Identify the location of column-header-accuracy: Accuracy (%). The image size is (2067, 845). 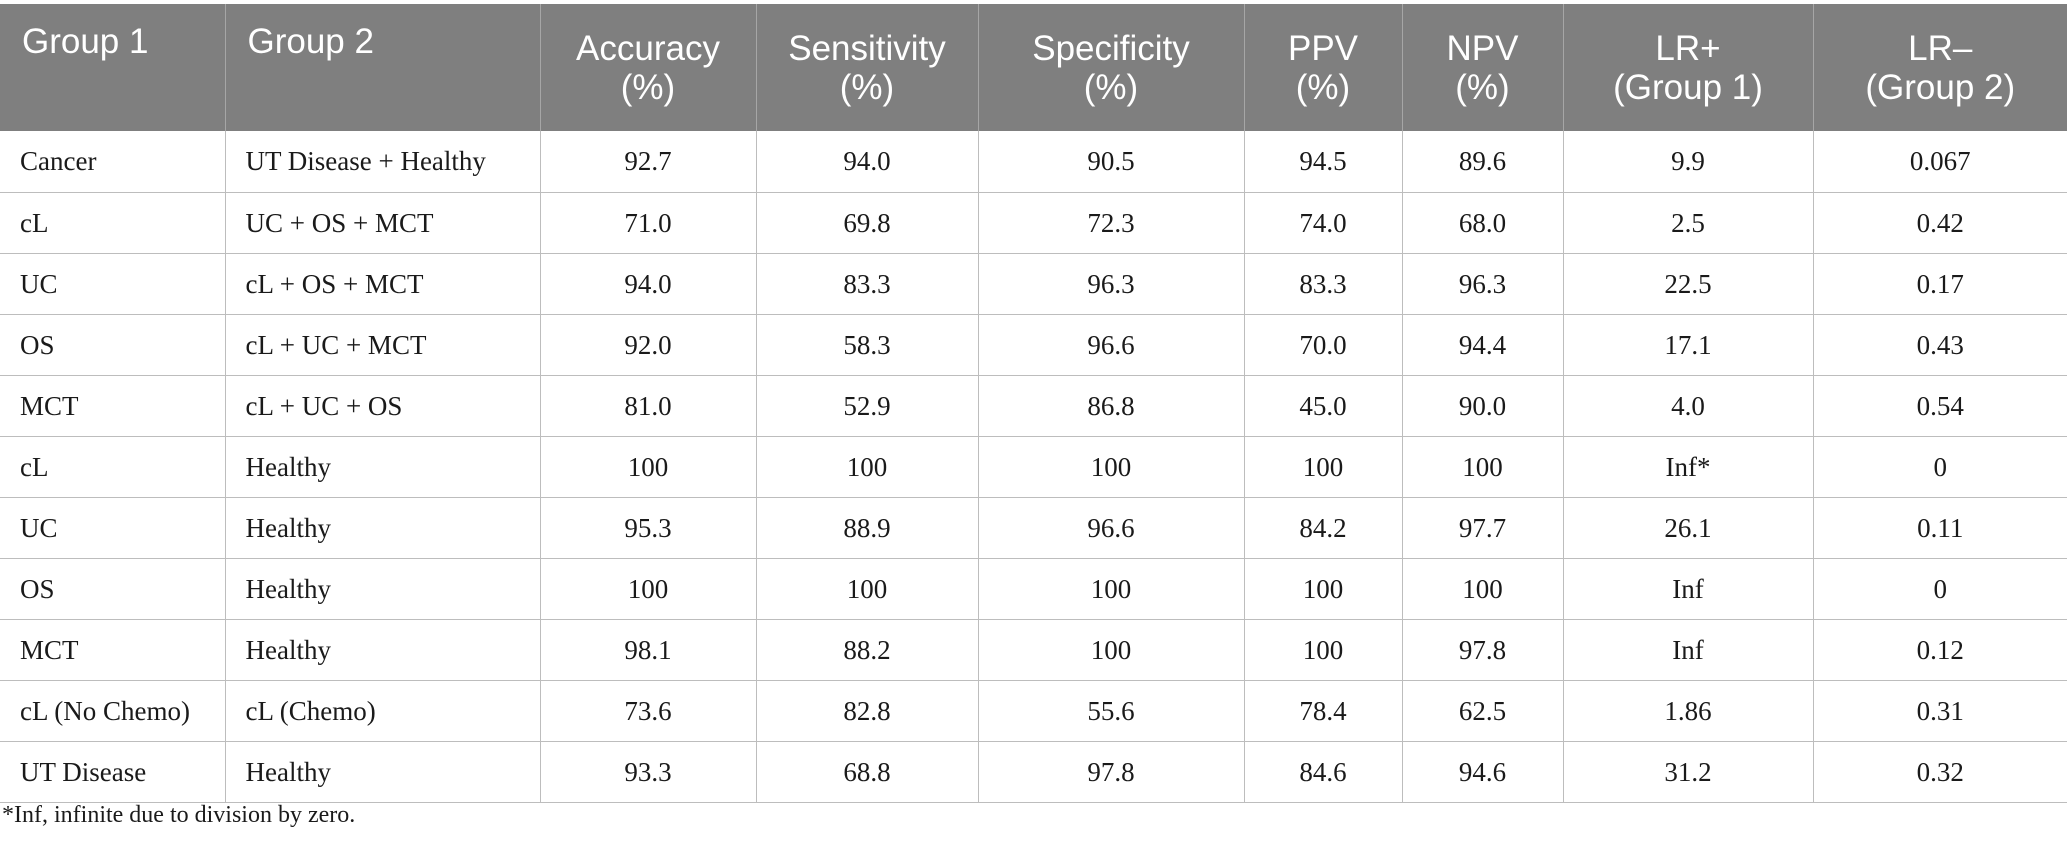
(648, 67).